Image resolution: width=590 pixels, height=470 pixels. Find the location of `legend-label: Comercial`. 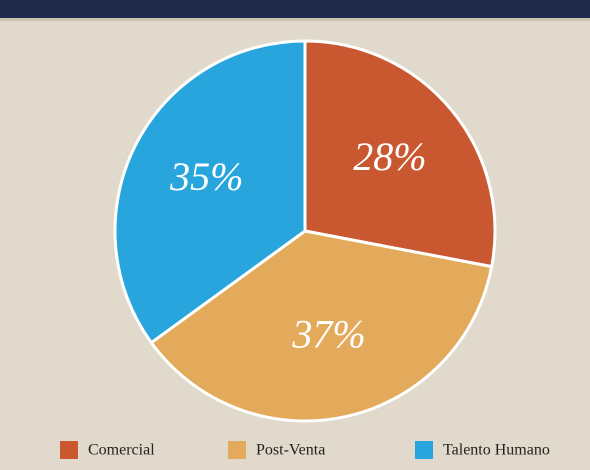

legend-label: Comercial is located at coordinates (121, 450).